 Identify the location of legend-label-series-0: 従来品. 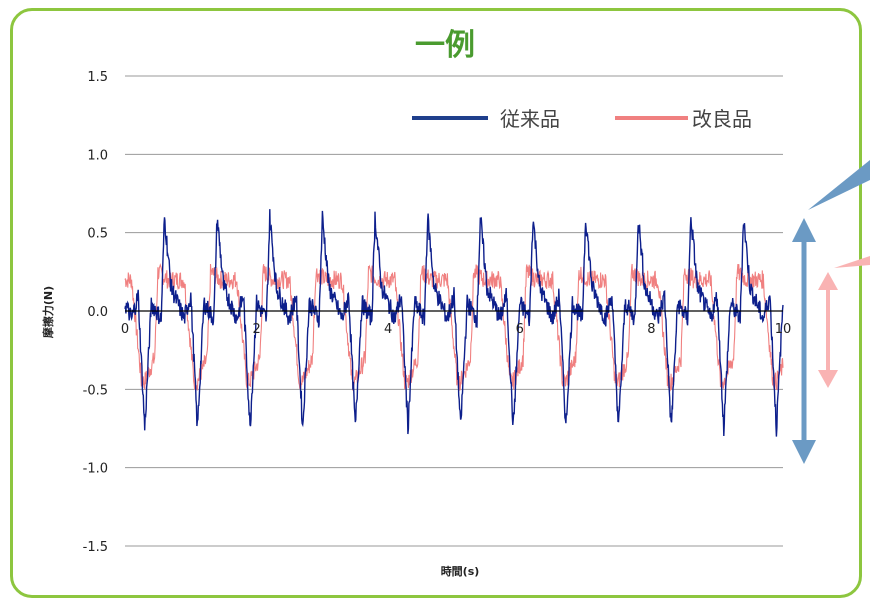
(530, 119).